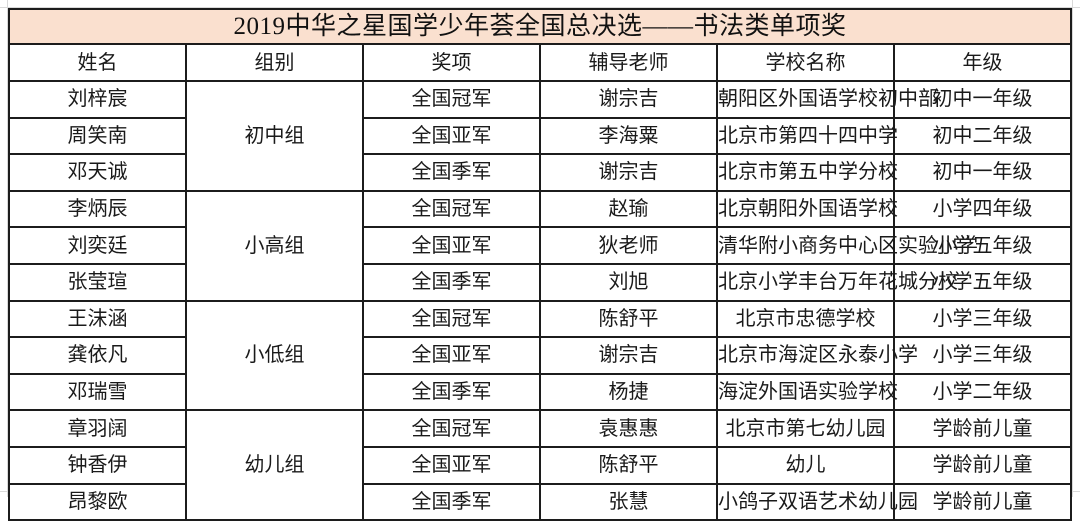 The image size is (1080, 521). What do you see at coordinates (451, 62) in the screenshot?
I see `column-header-award: 奖项` at bounding box center [451, 62].